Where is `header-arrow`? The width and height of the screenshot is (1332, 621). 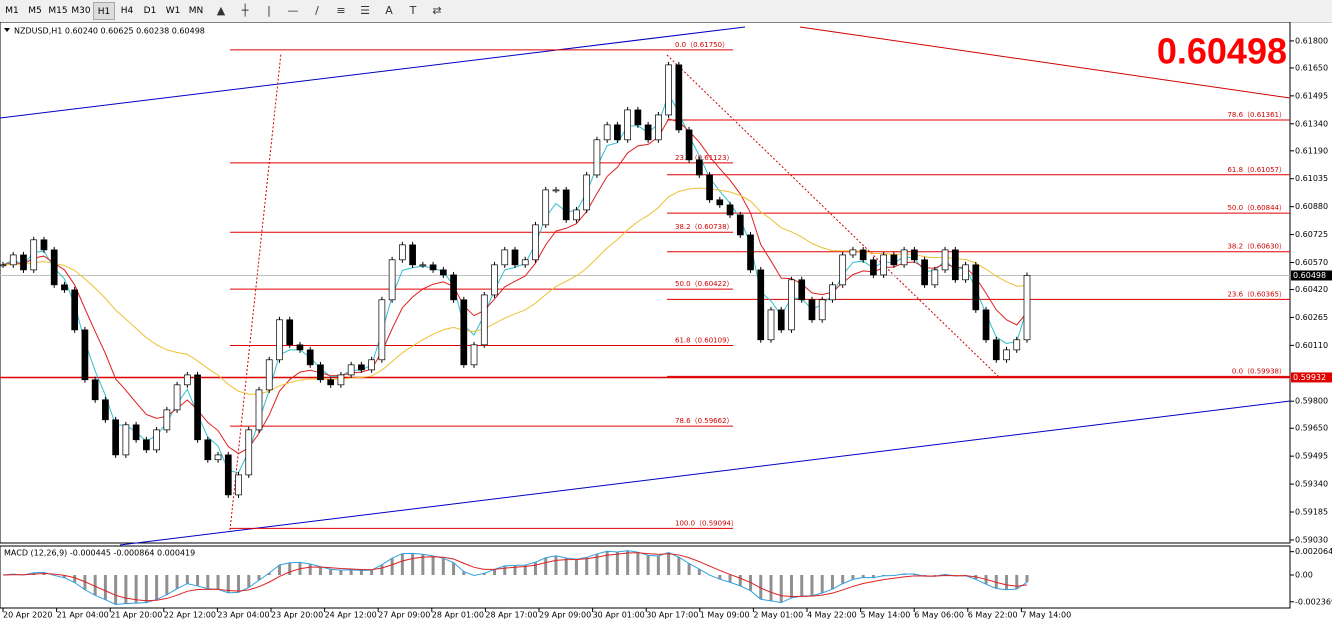 header-arrow is located at coordinates (7, 30).